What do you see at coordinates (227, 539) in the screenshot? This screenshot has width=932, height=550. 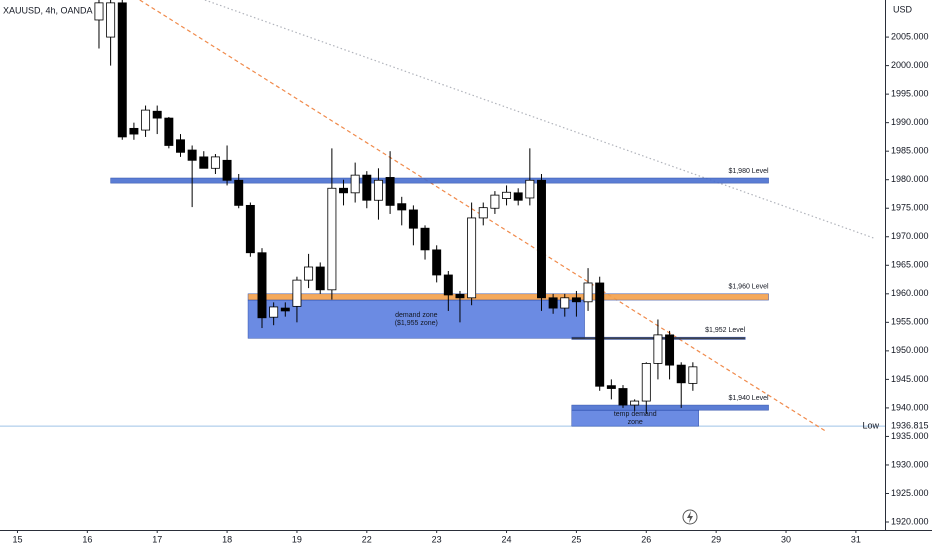 I see `x-tick-label: 18` at bounding box center [227, 539].